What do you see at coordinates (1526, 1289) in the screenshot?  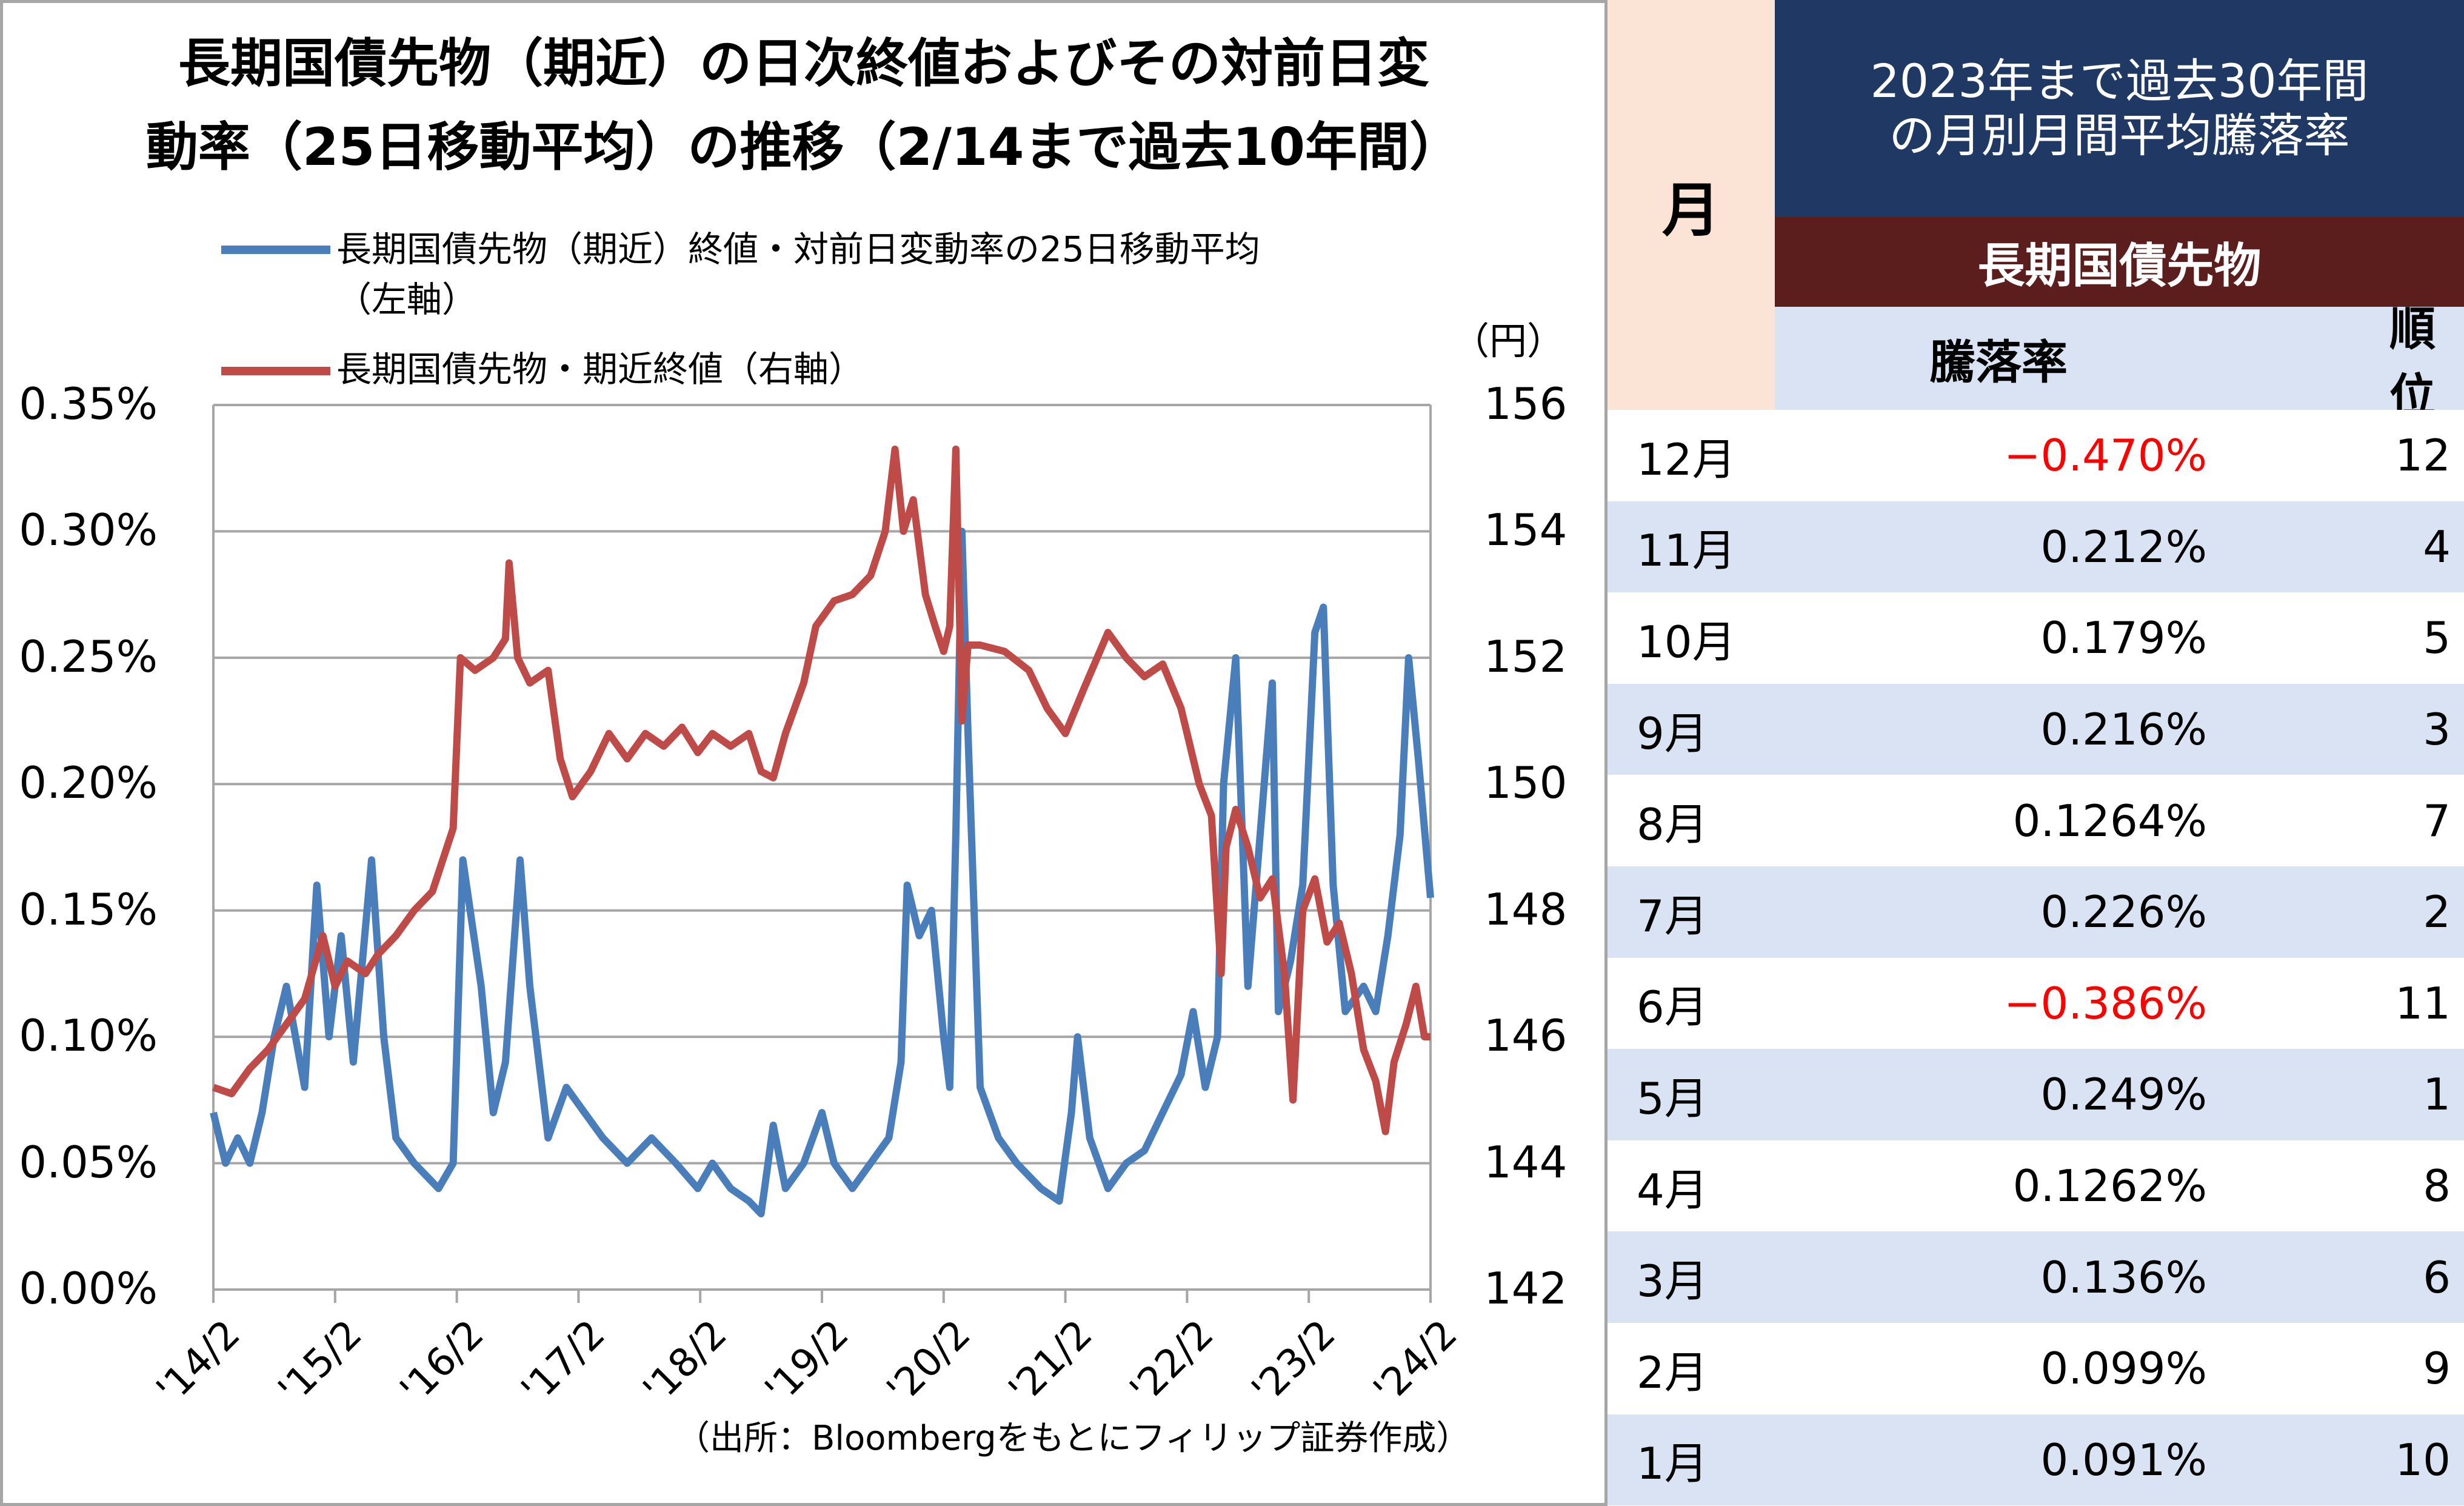 I see `y-right-tick-label: 142` at bounding box center [1526, 1289].